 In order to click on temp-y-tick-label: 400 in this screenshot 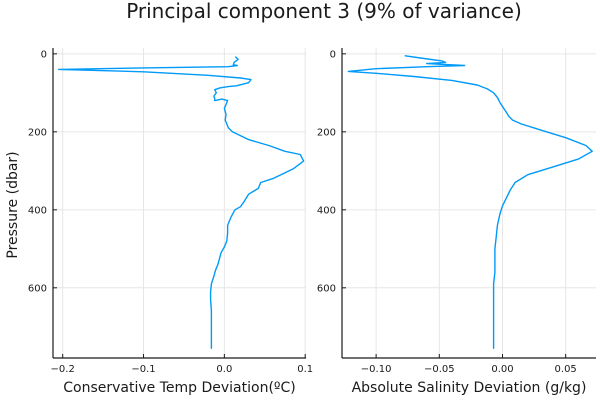, I will do `click(37, 210)`.